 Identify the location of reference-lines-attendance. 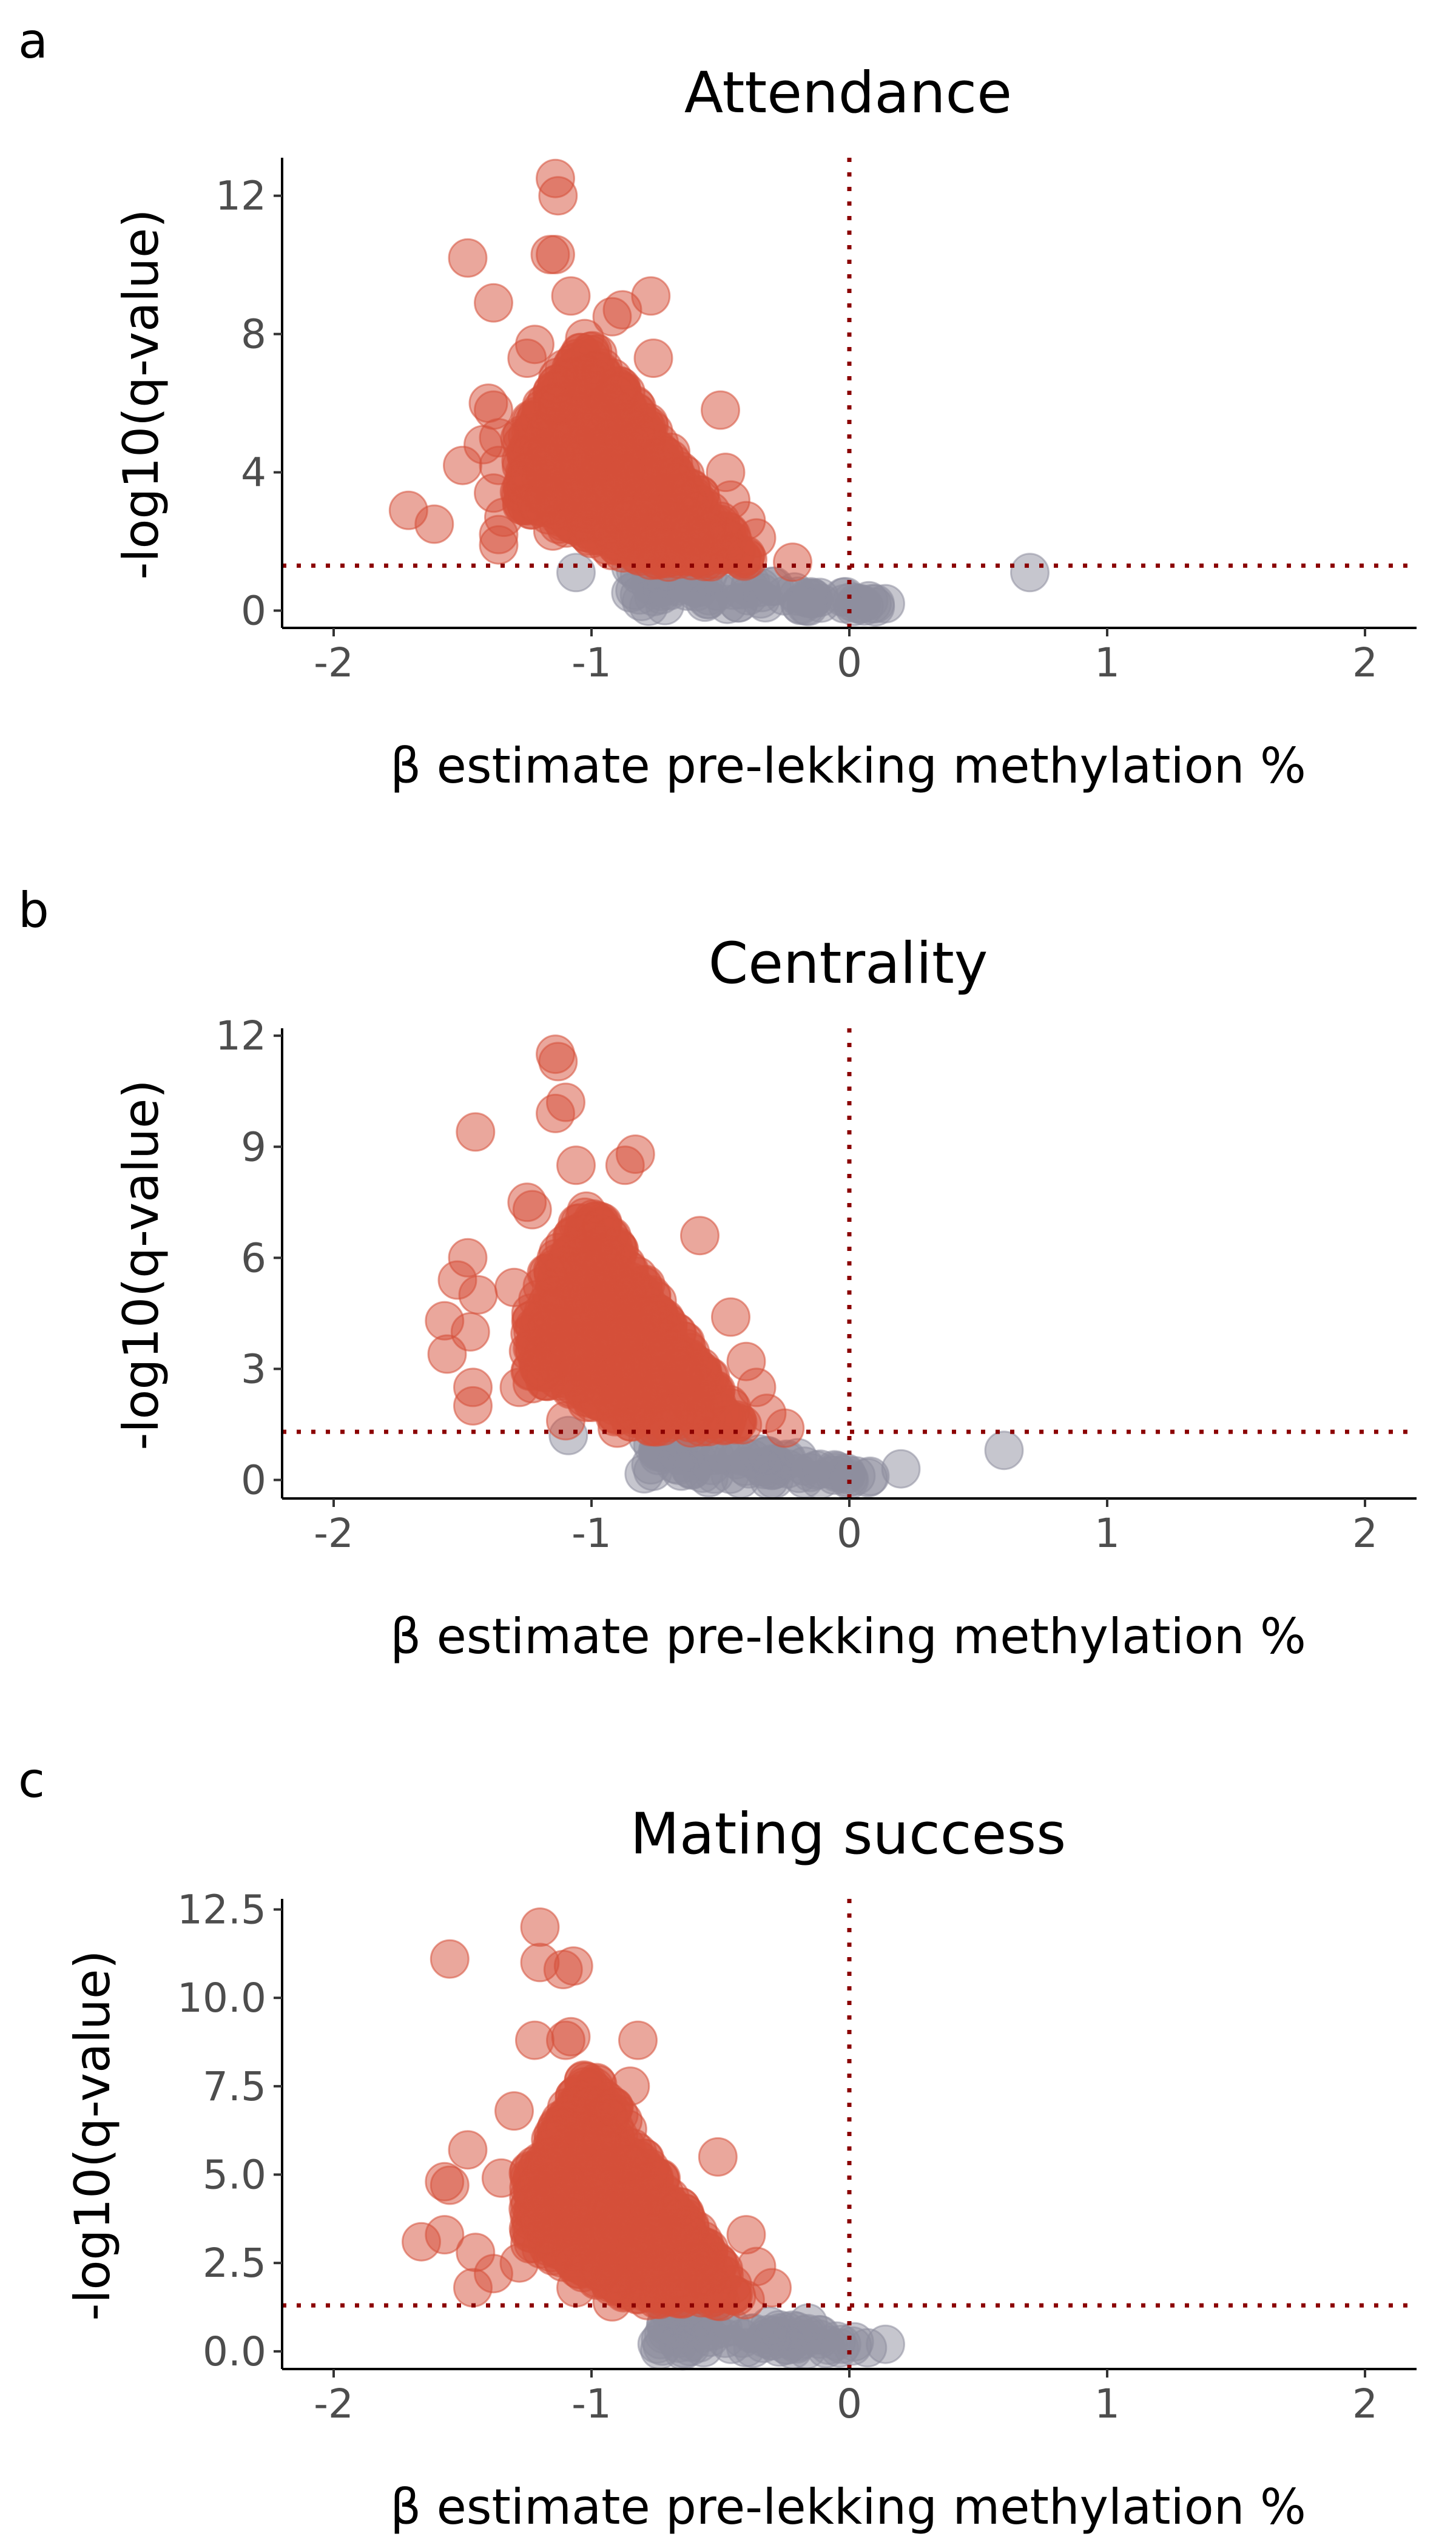
(849, 393).